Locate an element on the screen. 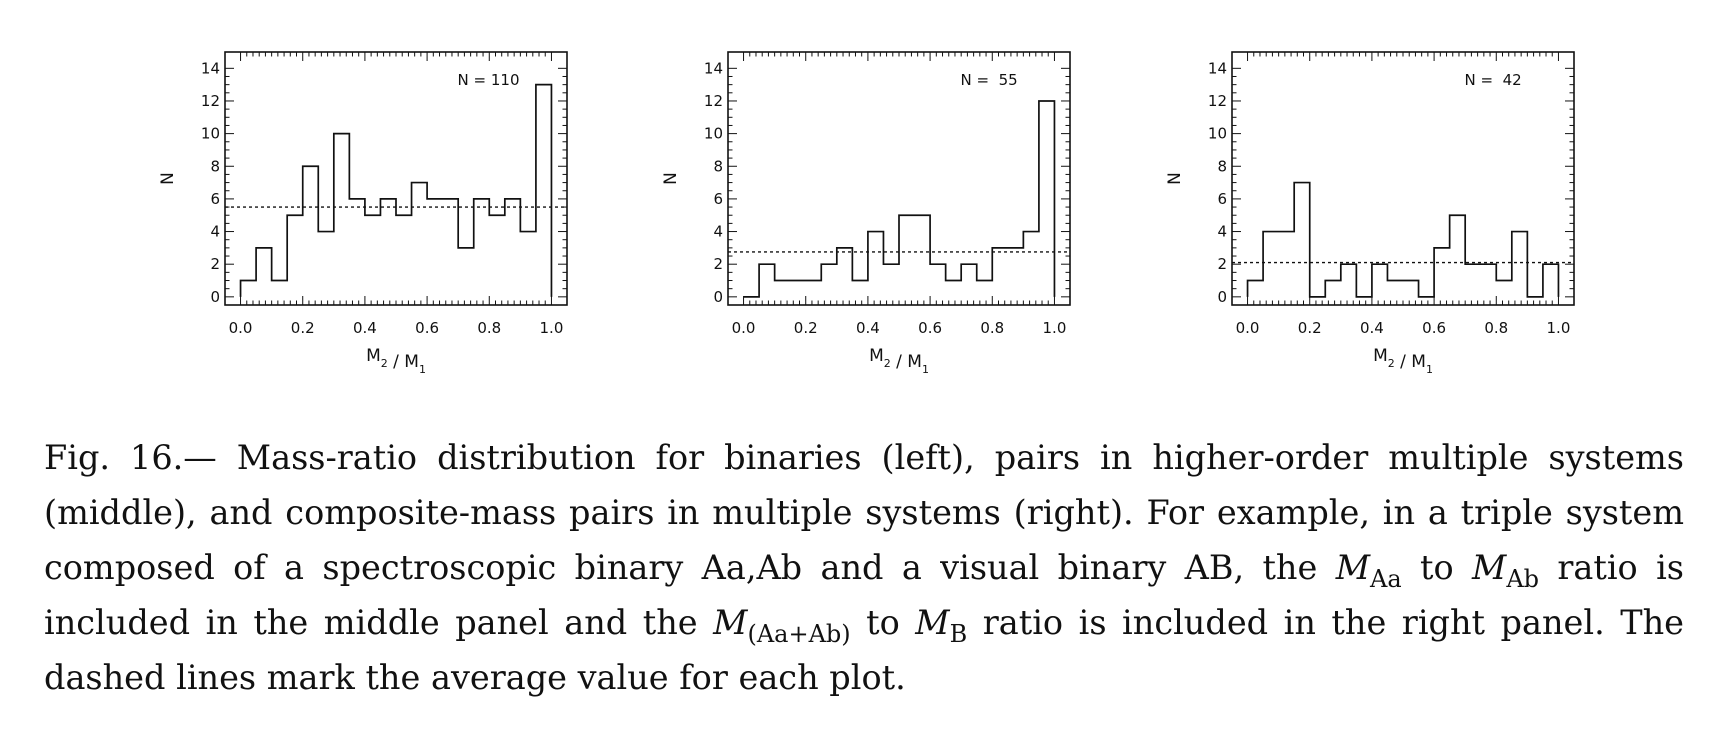  caption-math-m-aaab: M(Aa+Ab) is located at coordinates (782, 625).